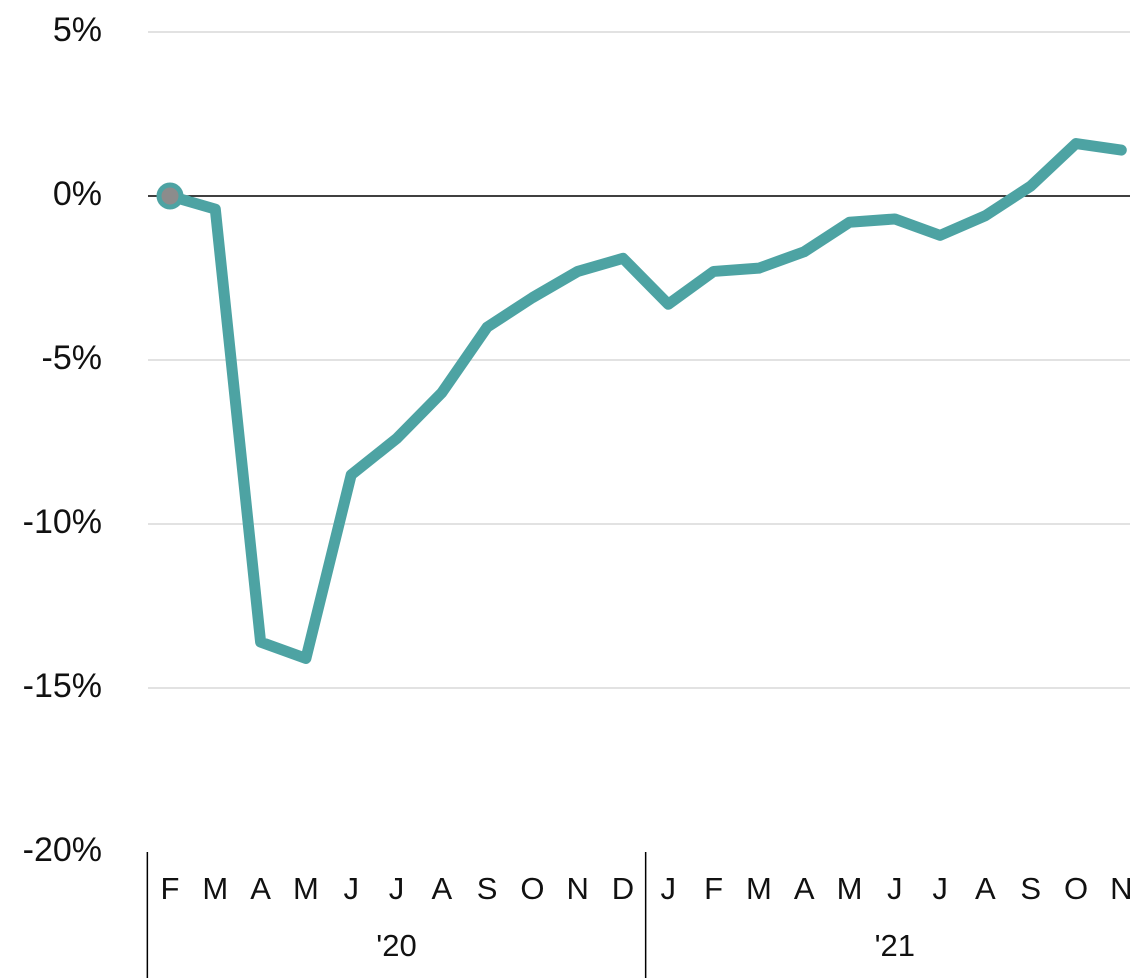 The width and height of the screenshot is (1130, 978). What do you see at coordinates (396, 945) in the screenshot?
I see `group-label: '20` at bounding box center [396, 945].